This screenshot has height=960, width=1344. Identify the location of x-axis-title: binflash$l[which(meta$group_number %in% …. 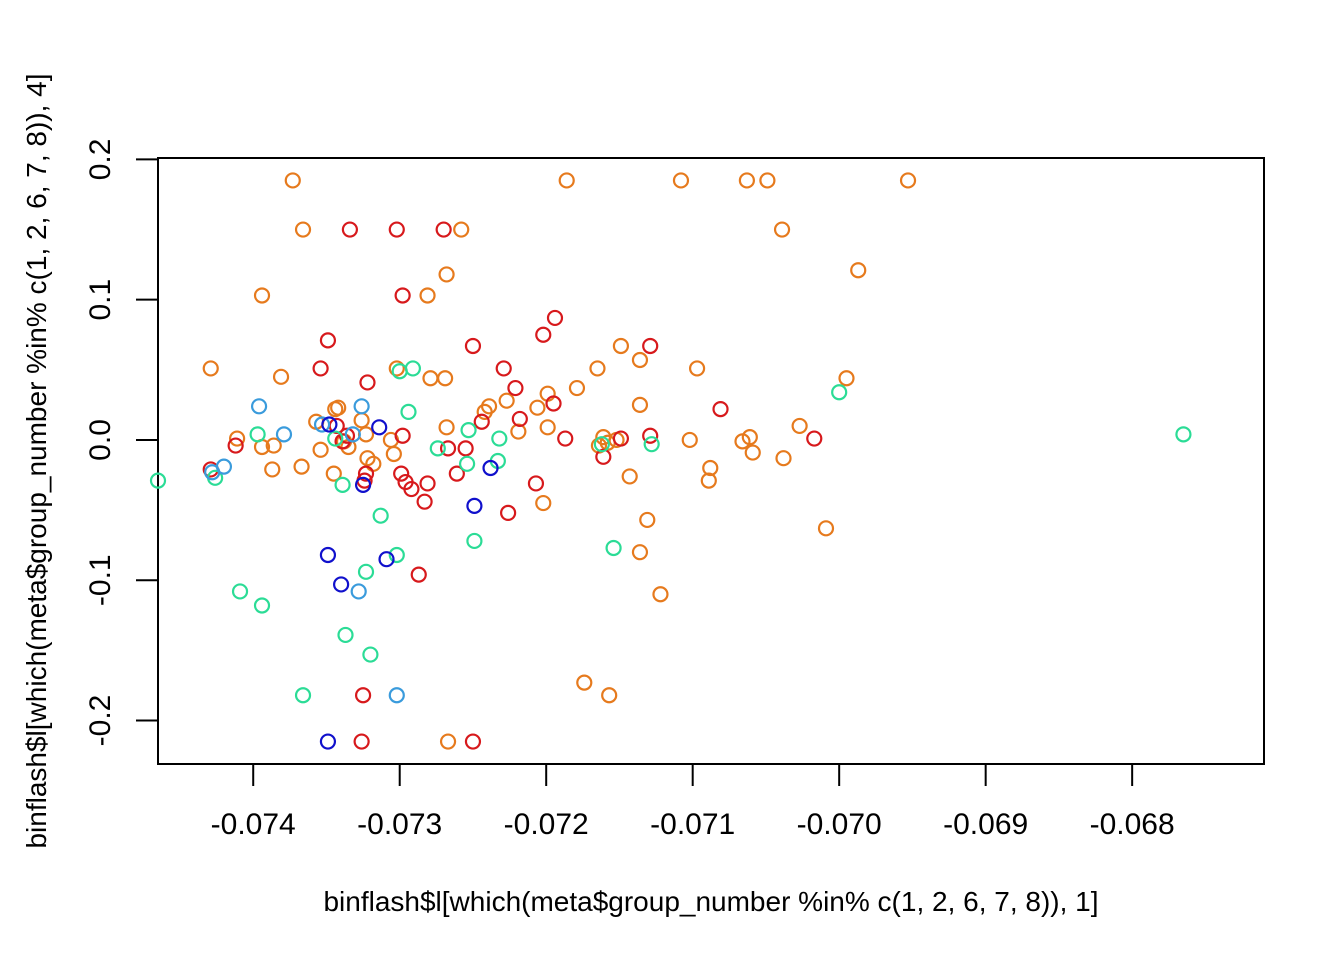
(710, 901).